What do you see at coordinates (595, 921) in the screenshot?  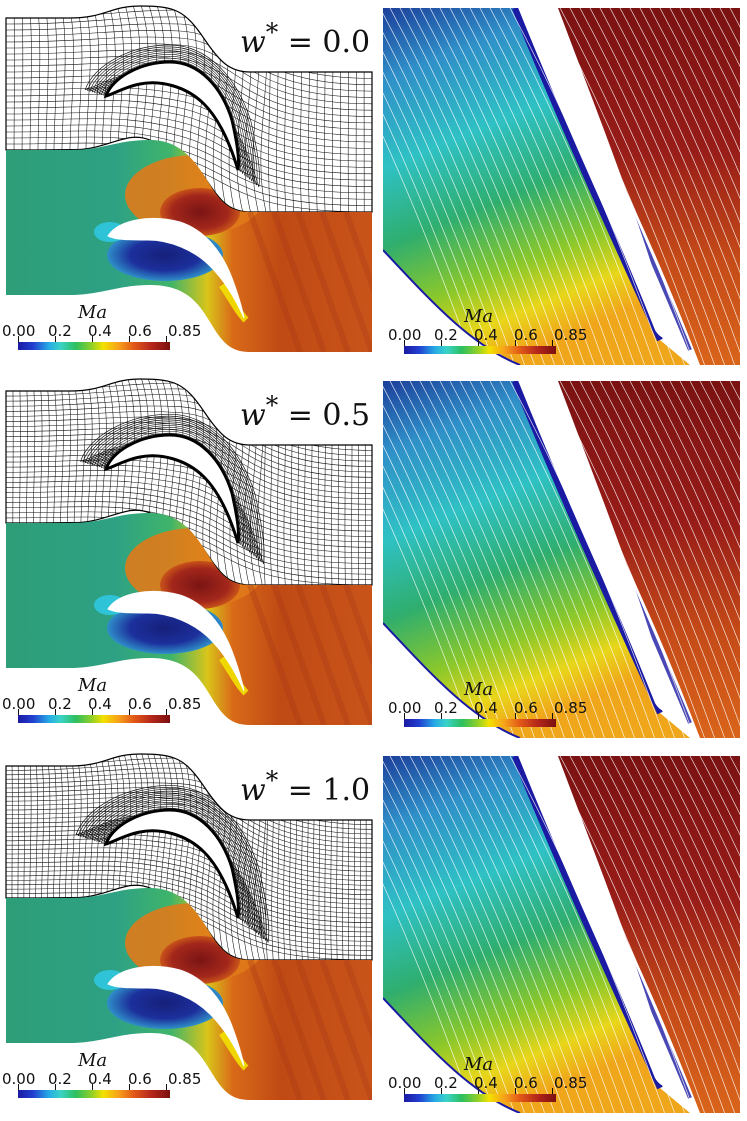 I see `blade-trailing-edge` at bounding box center [595, 921].